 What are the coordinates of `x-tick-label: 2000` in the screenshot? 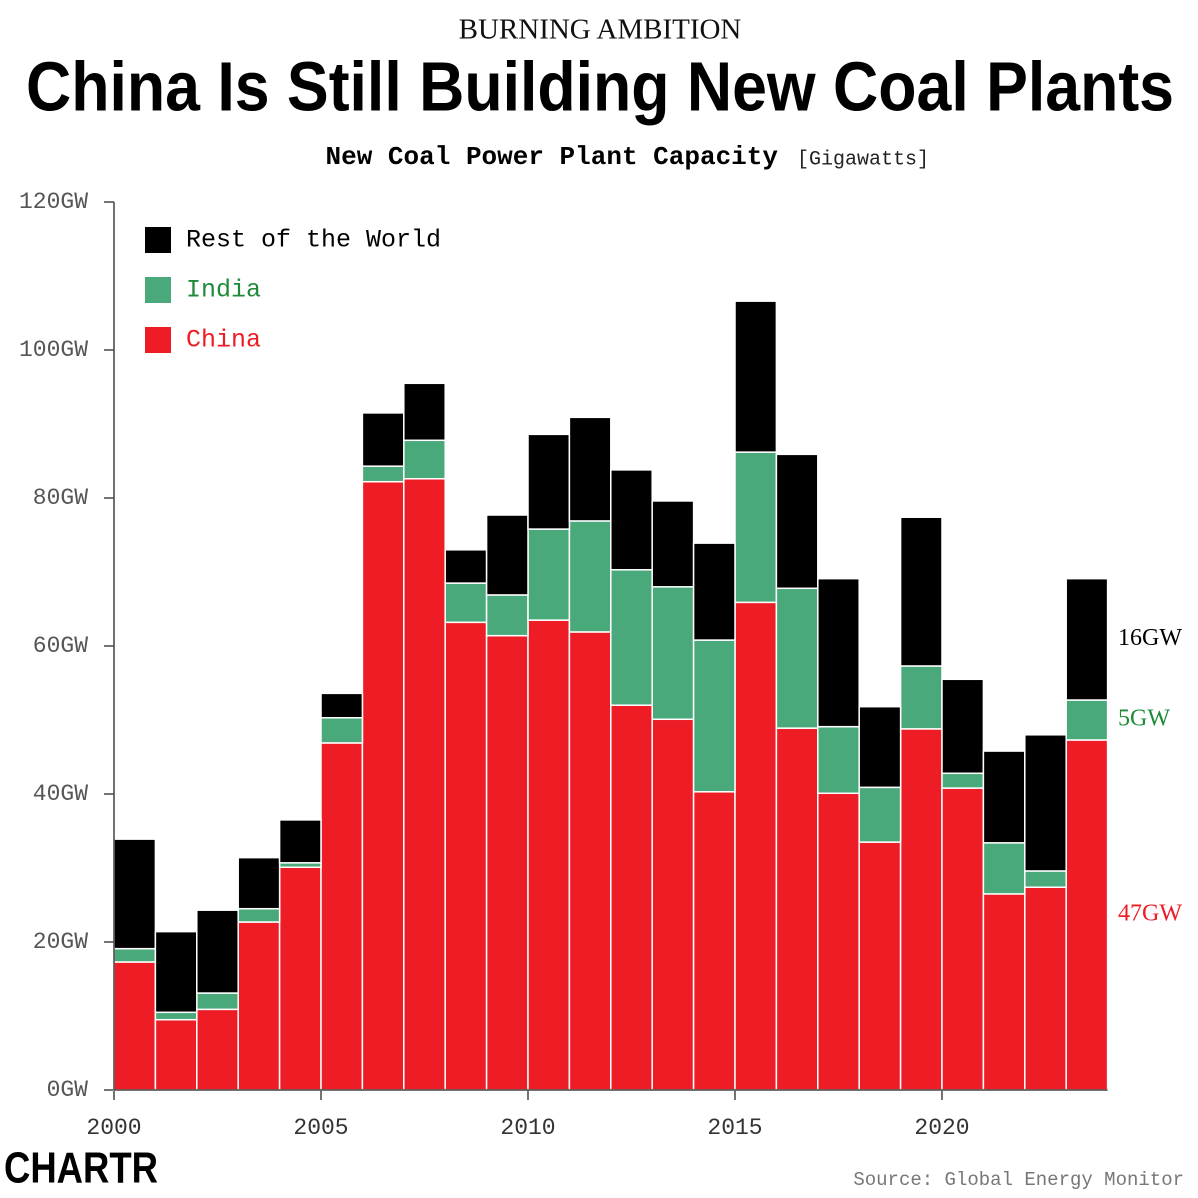 It's located at (113, 1128).